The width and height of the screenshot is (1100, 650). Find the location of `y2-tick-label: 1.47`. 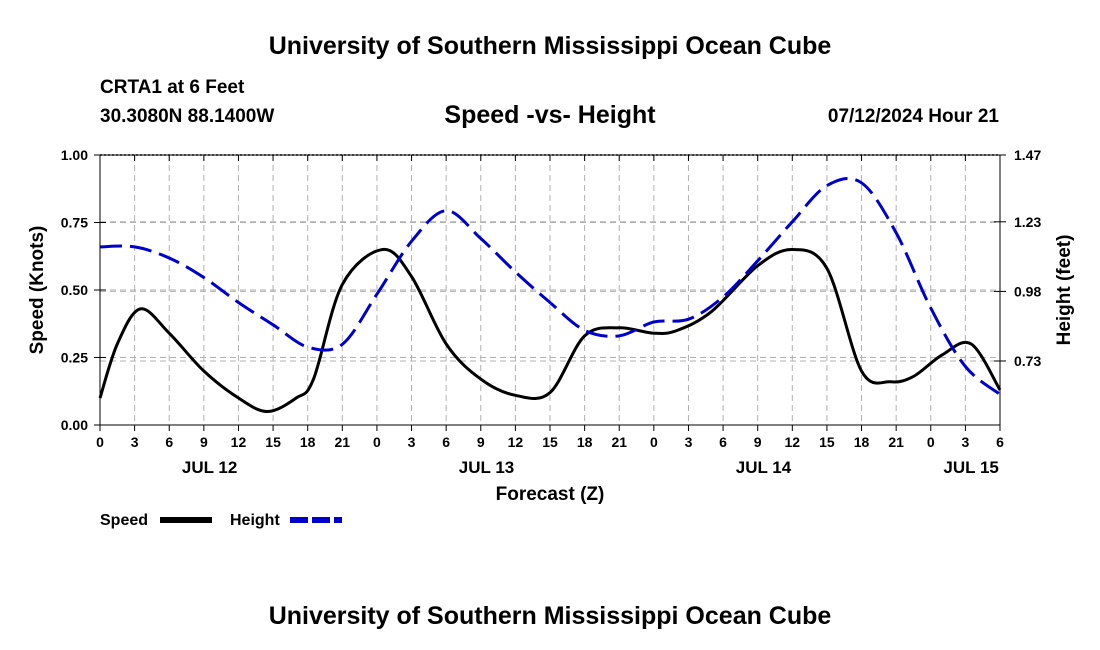

y2-tick-label: 1.47 is located at coordinates (1027, 155).